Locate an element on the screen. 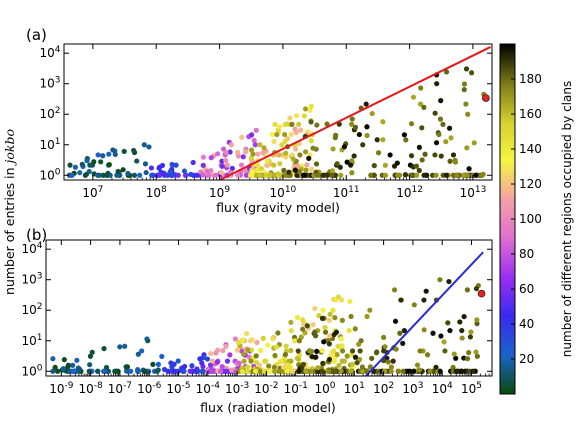 The image size is (581, 440). fit-line-gravity is located at coordinates (355, 113).